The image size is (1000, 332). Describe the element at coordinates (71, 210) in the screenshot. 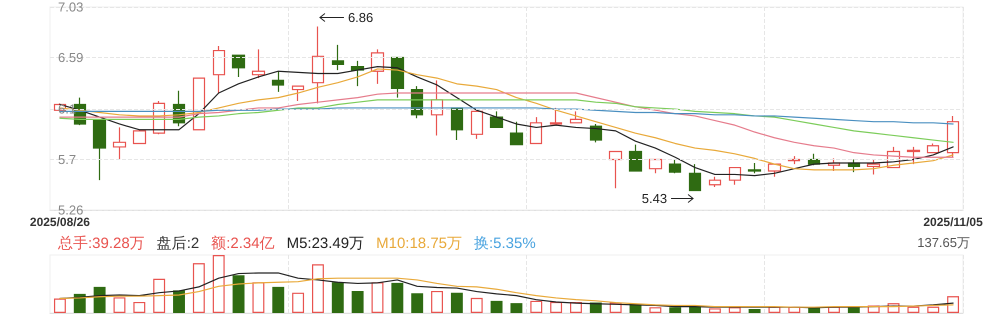

I see `y-tick-label: 5.26` at that location.